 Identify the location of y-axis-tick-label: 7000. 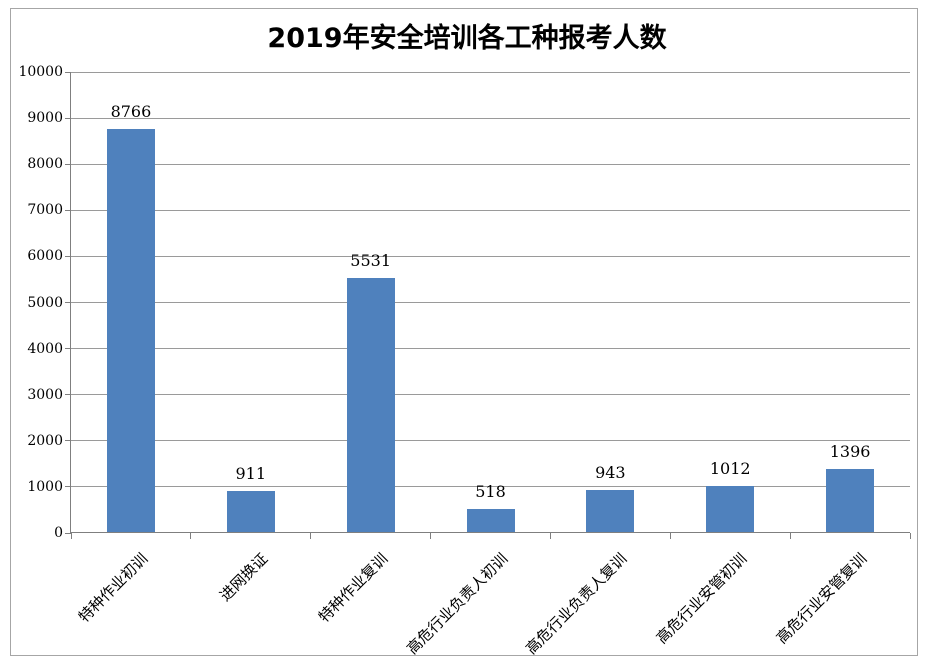
(45, 210).